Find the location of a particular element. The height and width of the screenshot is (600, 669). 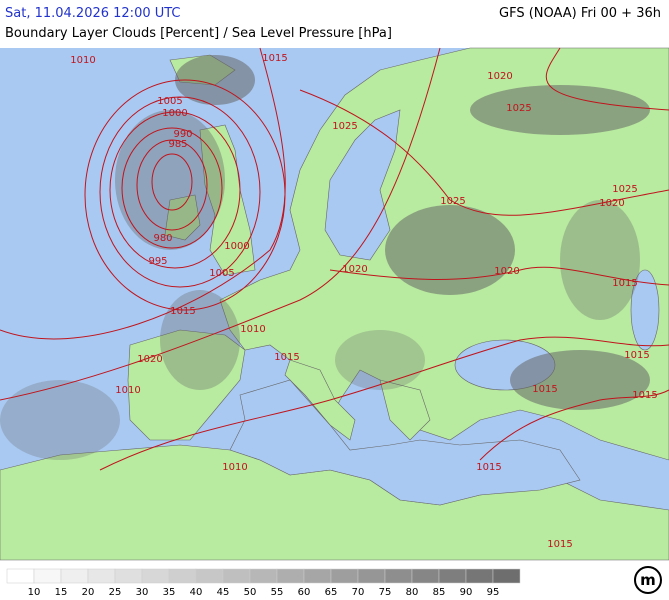

legend-label: 30 is located at coordinates (142, 592).